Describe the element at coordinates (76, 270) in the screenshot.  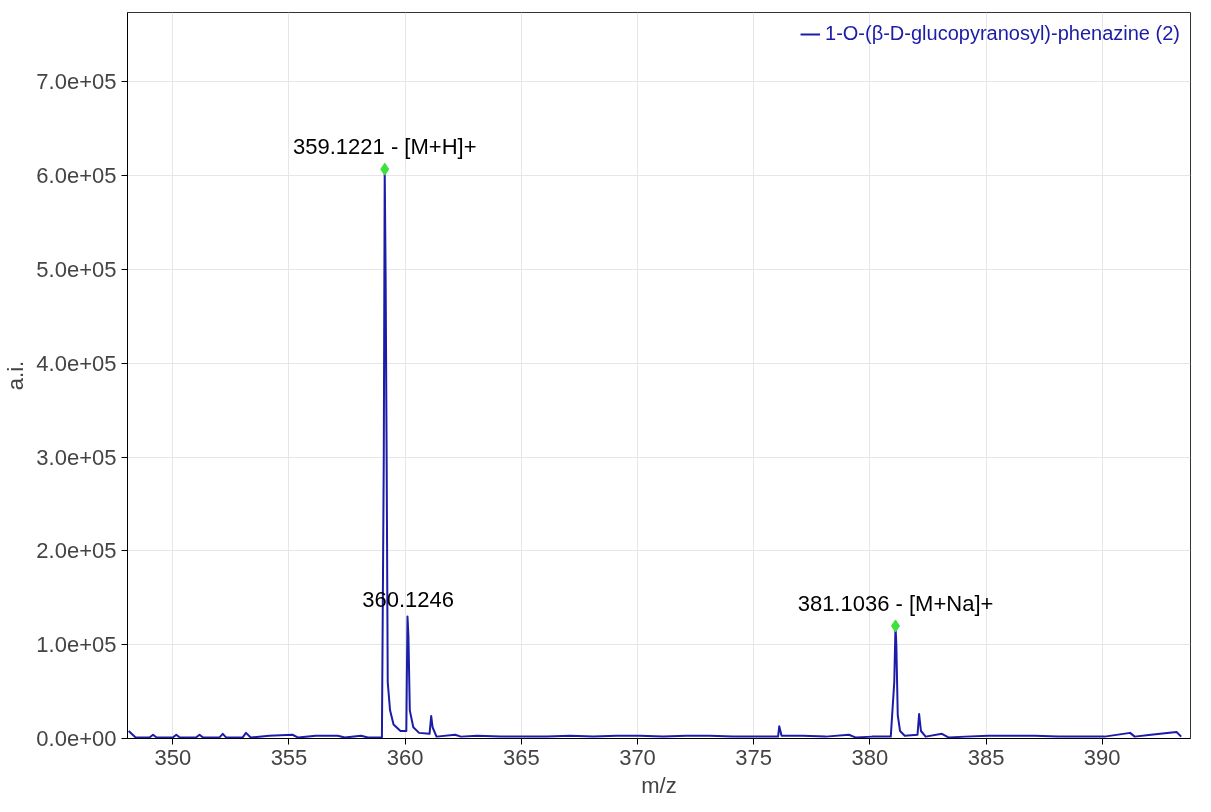
I see `y-tick-label: 5.0e+05` at that location.